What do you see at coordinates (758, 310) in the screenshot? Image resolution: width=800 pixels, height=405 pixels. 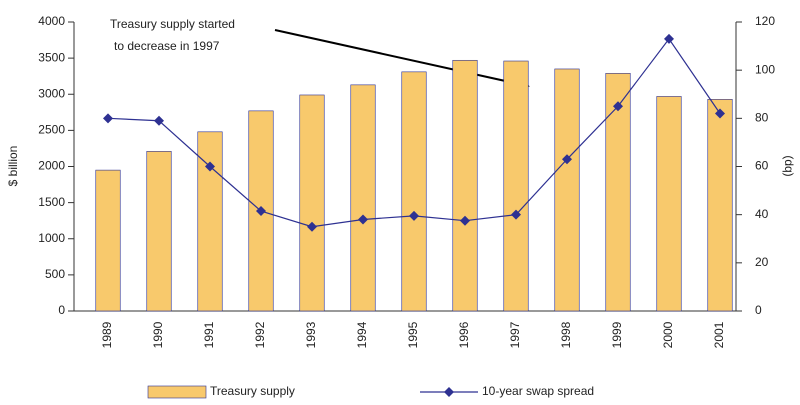 I see `y2-tick-label: 0` at bounding box center [758, 310].